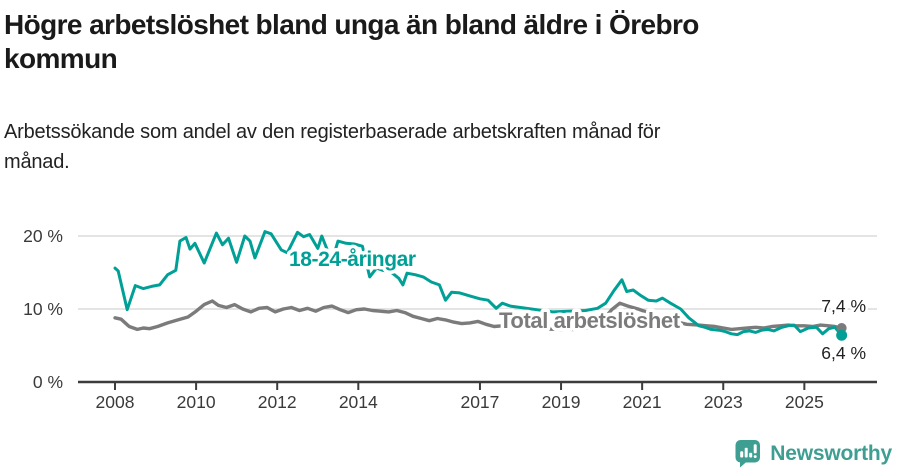  Describe the element at coordinates (43, 309) in the screenshot. I see `y-tick-label: 10 %` at that location.